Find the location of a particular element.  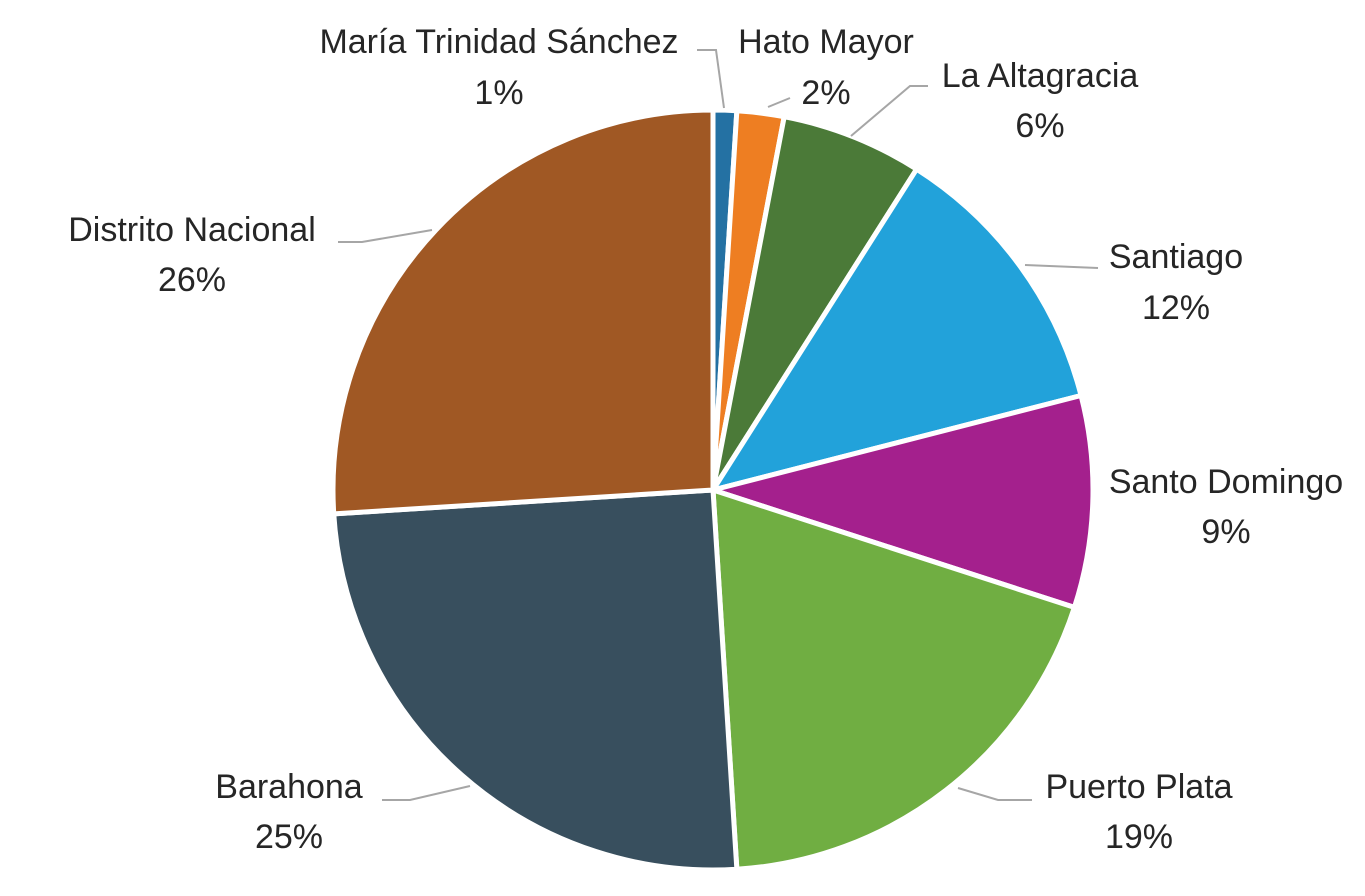

slice-label-percent: 2% is located at coordinates (825, 93).